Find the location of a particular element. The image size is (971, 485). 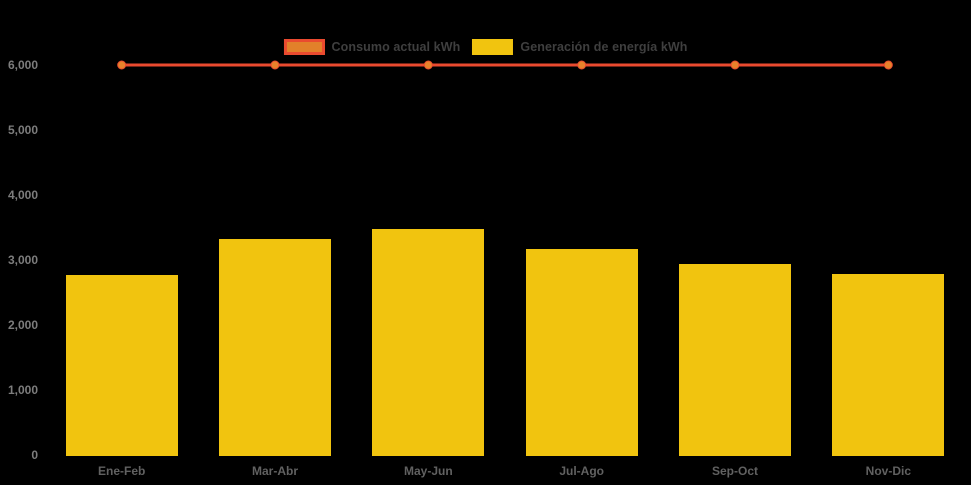

bar-ene-feb is located at coordinates (121, 365).